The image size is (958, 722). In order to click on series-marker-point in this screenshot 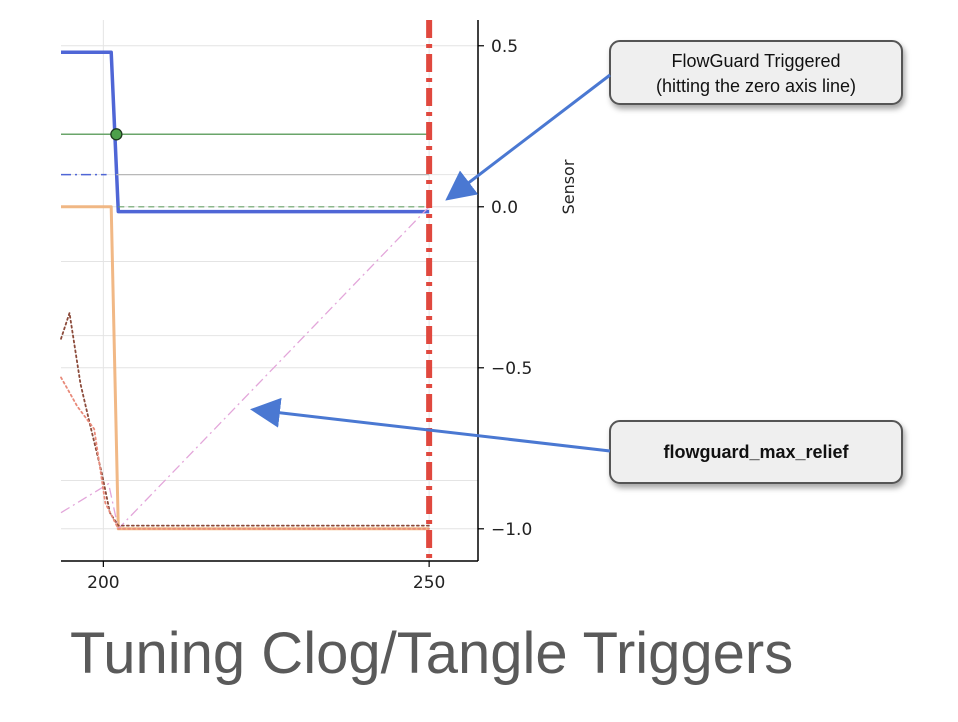, I will do `click(116, 134)`.